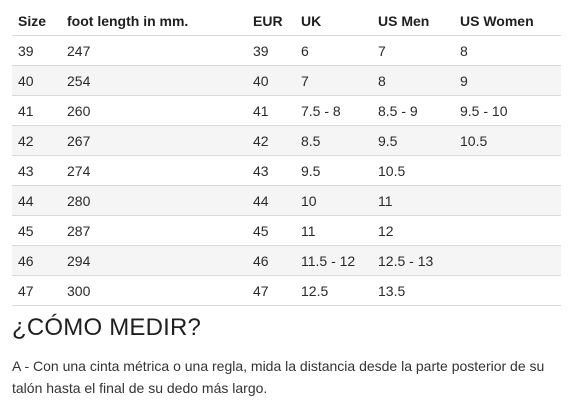 The width and height of the screenshot is (581, 403). I want to click on cell-us-men: 8.5 - 9, so click(413, 110).